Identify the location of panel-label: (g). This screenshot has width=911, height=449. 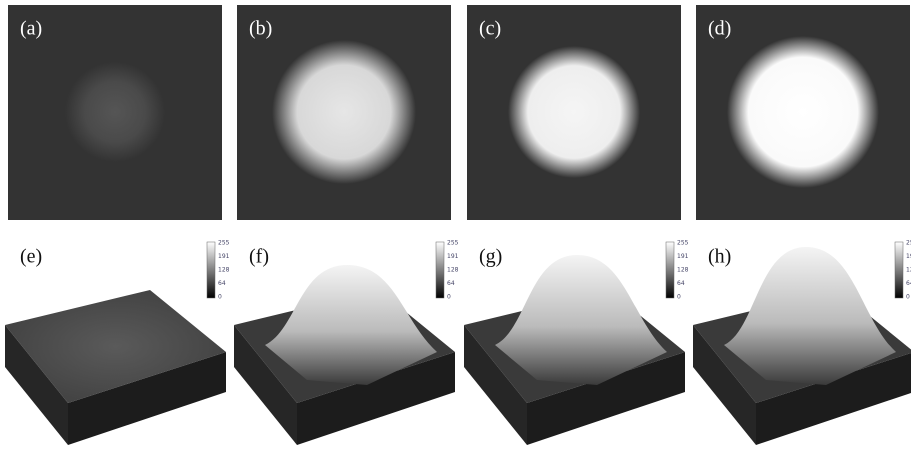
(490, 257).